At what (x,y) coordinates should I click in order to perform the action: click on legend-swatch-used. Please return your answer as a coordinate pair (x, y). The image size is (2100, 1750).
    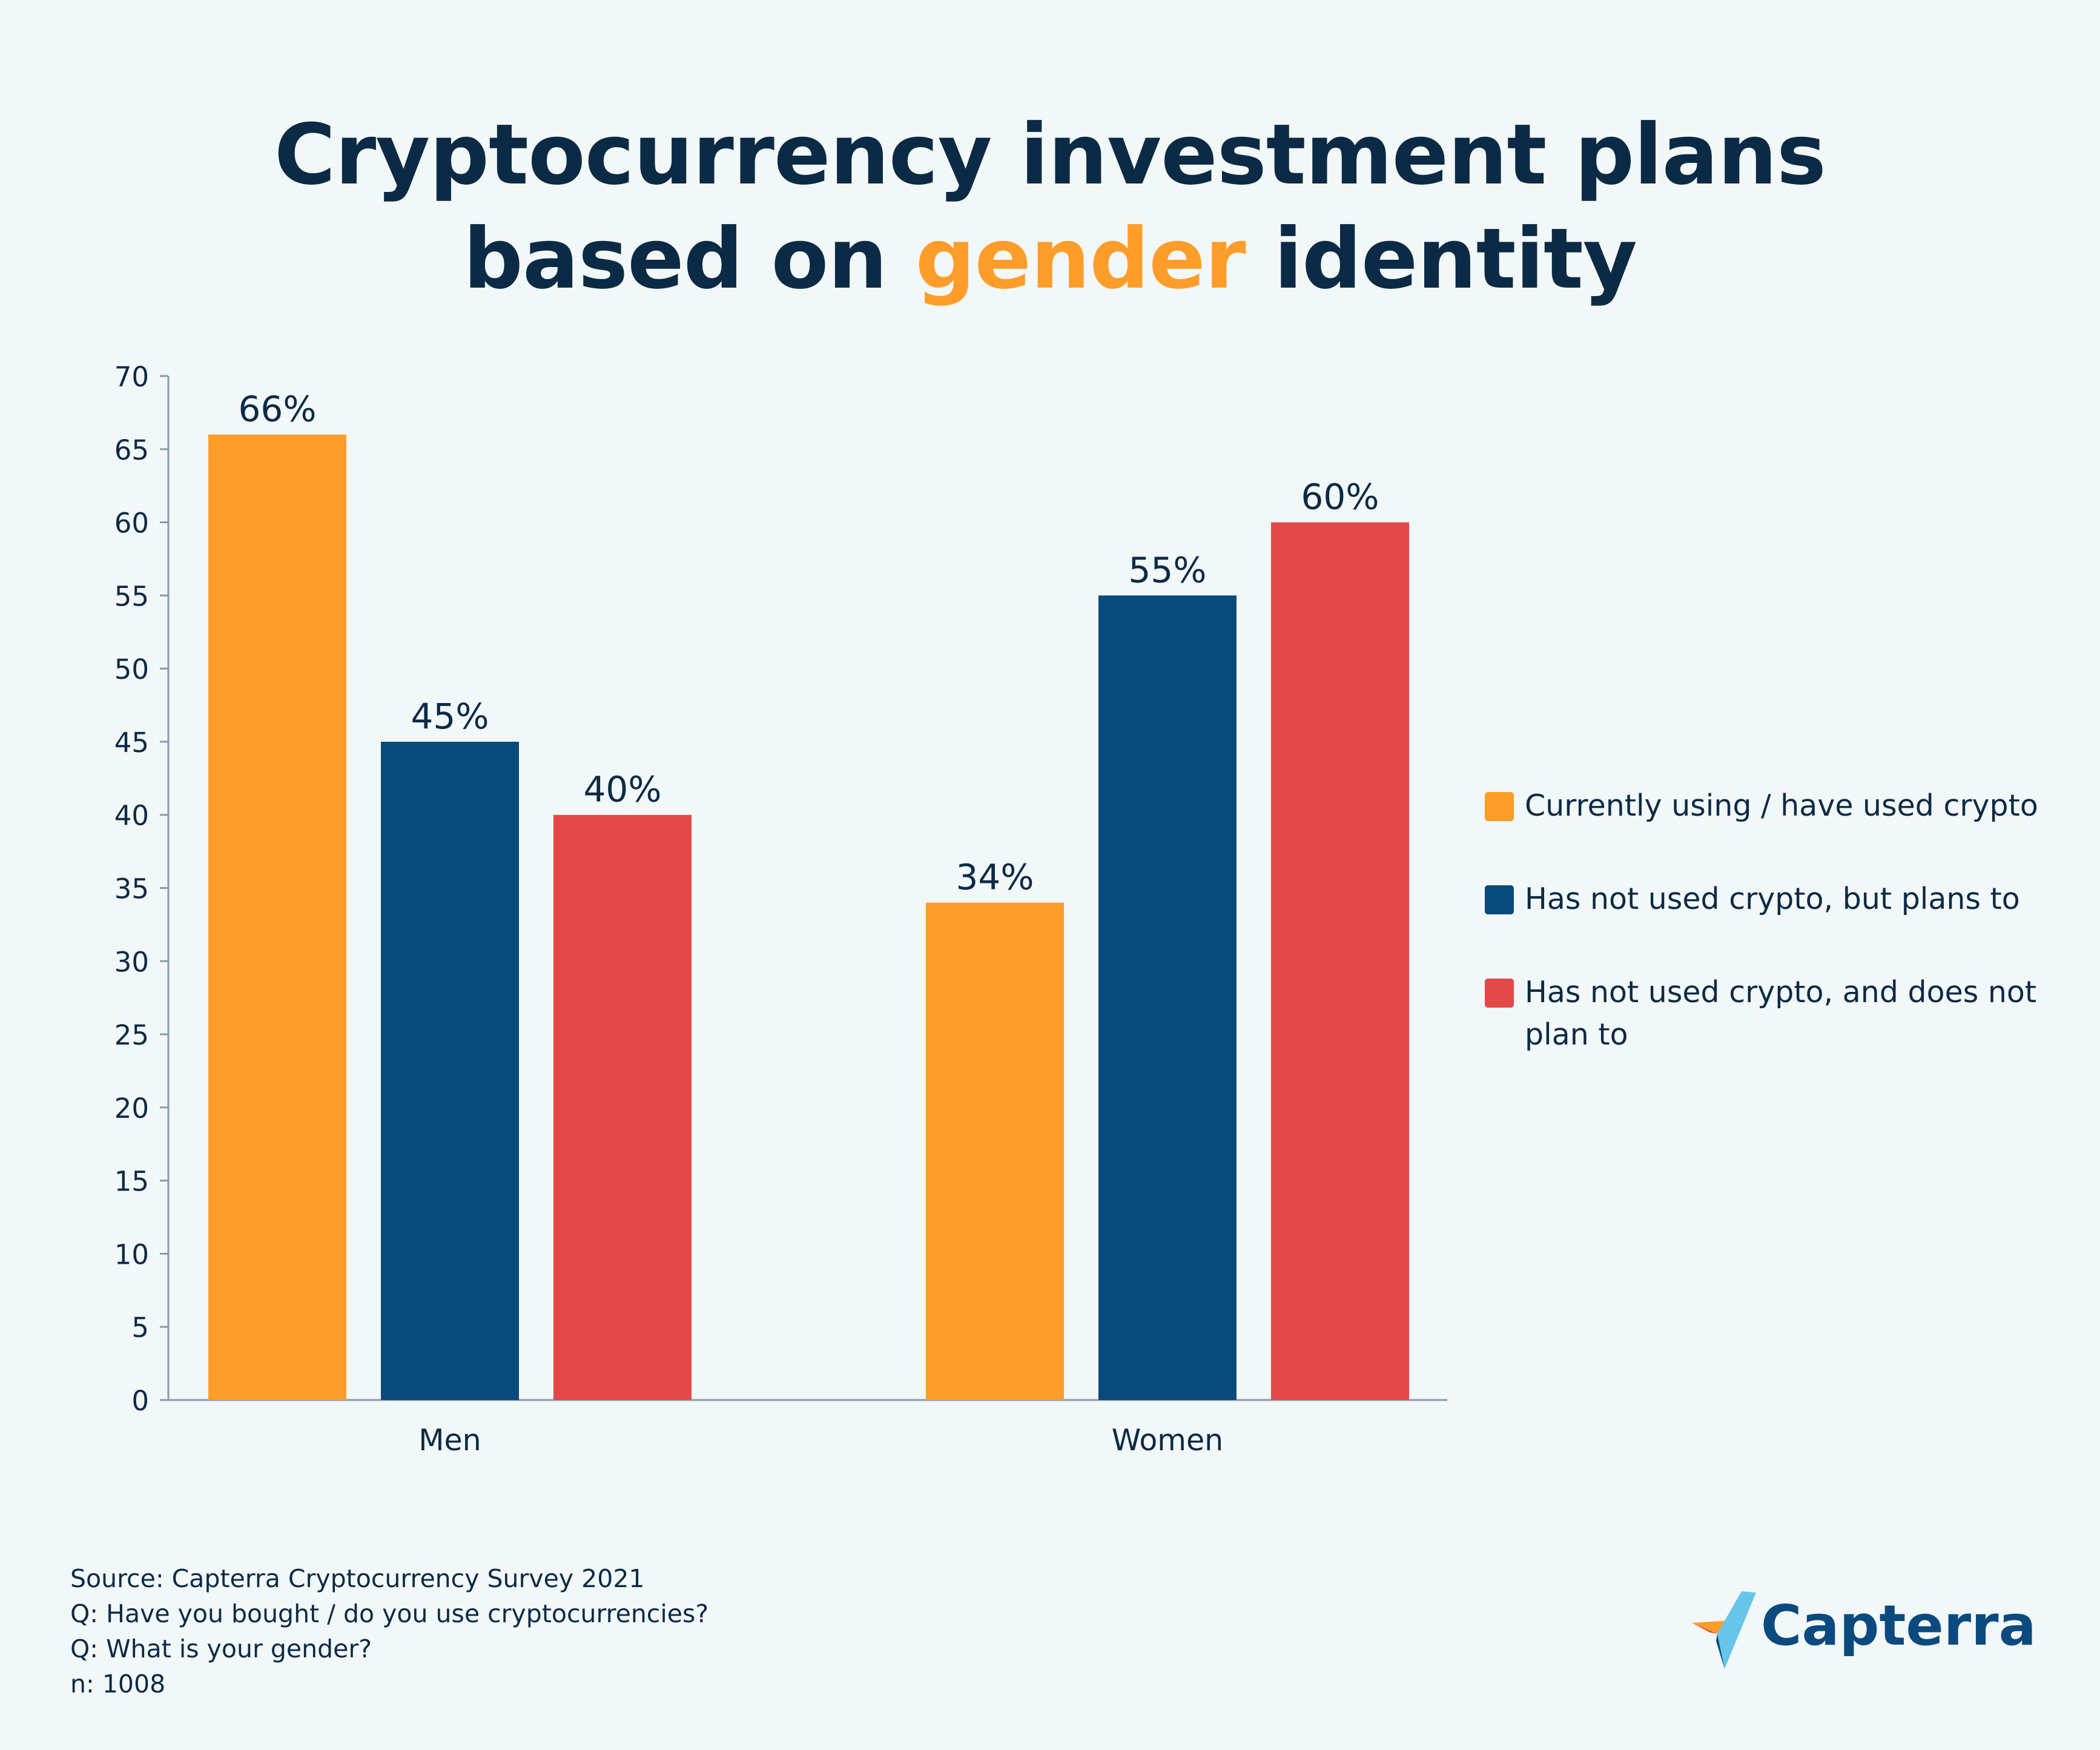
    Looking at the image, I should click on (1499, 806).